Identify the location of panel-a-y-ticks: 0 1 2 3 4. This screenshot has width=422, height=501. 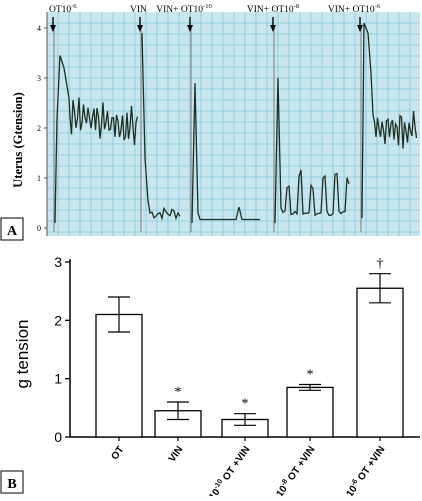
(42, 128).